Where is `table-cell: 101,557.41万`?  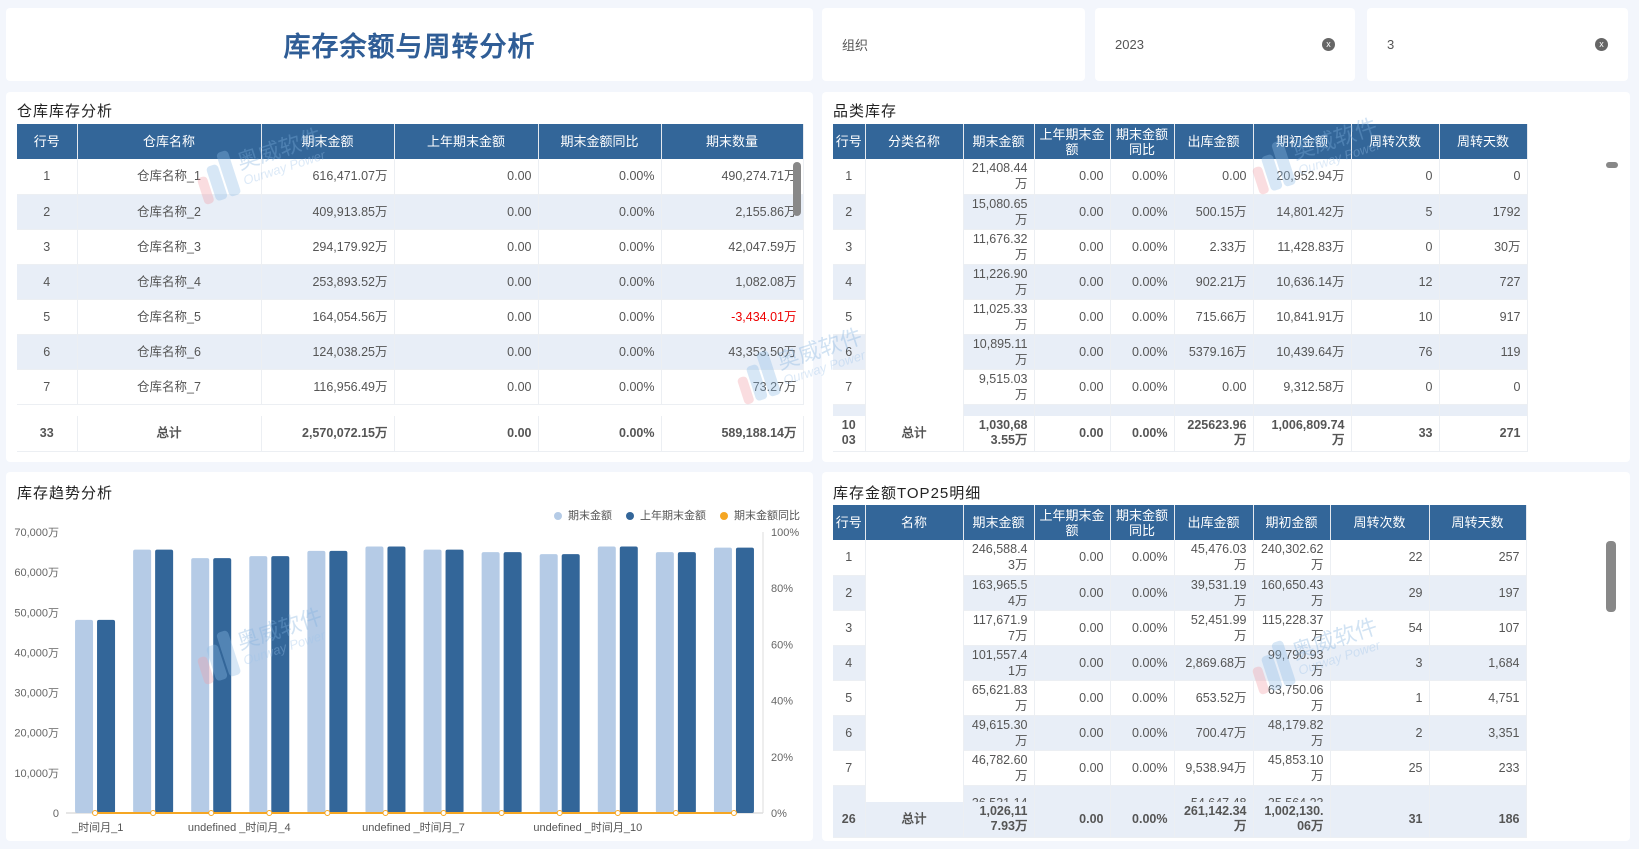 table-cell: 101,557.41万 is located at coordinates (999, 663).